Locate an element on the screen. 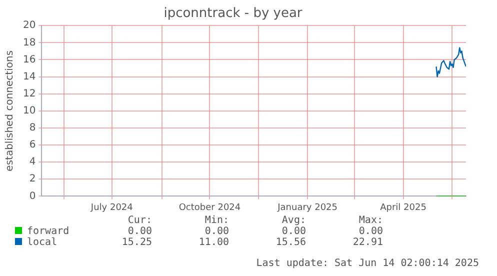  y-tick-label: 14 is located at coordinates (29, 76).